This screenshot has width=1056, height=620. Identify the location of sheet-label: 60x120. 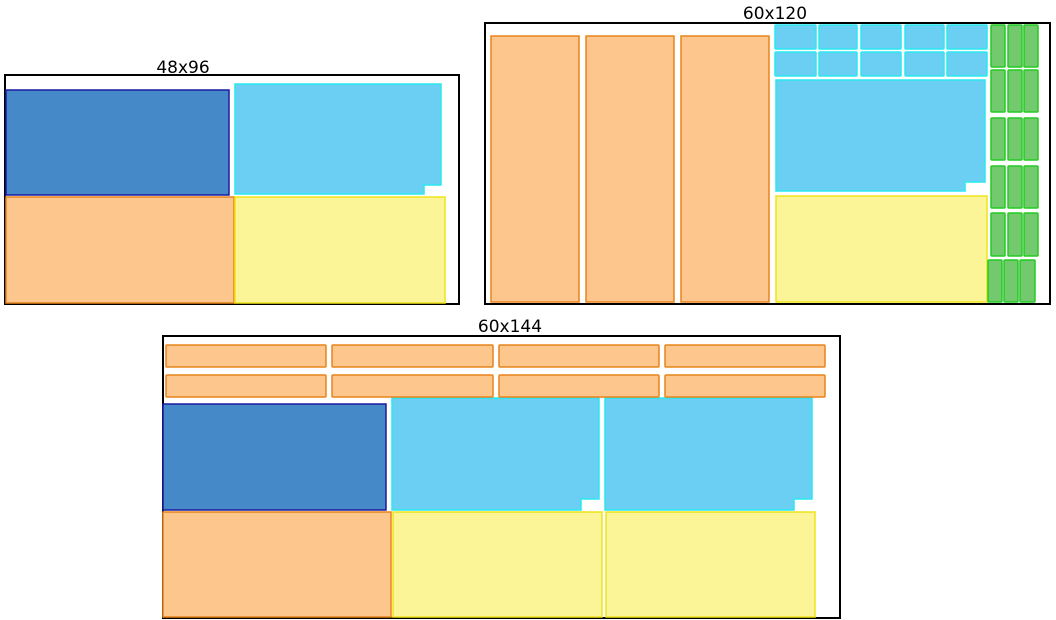
(775, 14).